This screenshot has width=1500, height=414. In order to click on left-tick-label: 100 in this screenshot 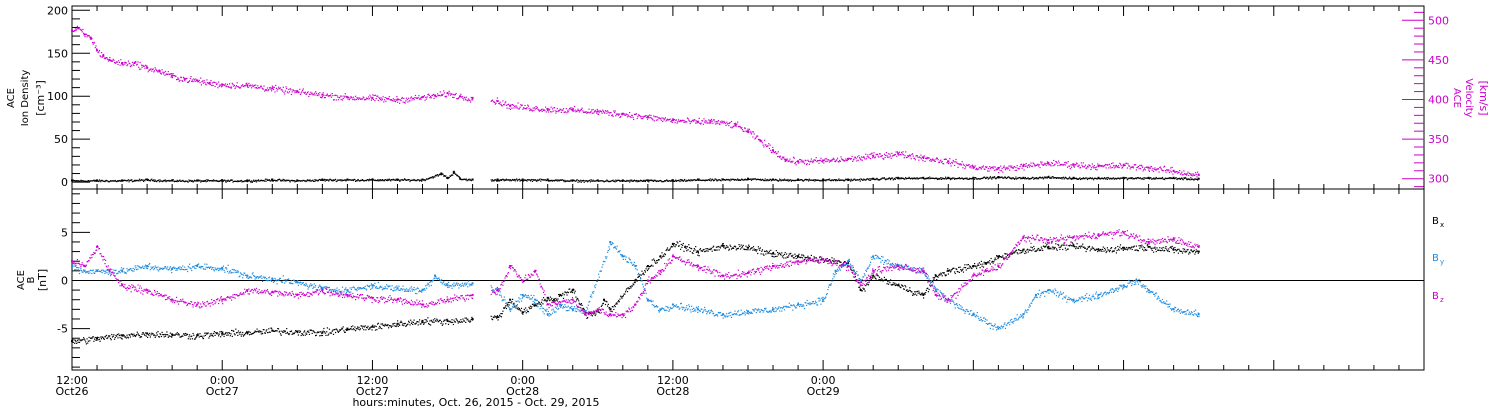, I will do `click(57, 96)`.